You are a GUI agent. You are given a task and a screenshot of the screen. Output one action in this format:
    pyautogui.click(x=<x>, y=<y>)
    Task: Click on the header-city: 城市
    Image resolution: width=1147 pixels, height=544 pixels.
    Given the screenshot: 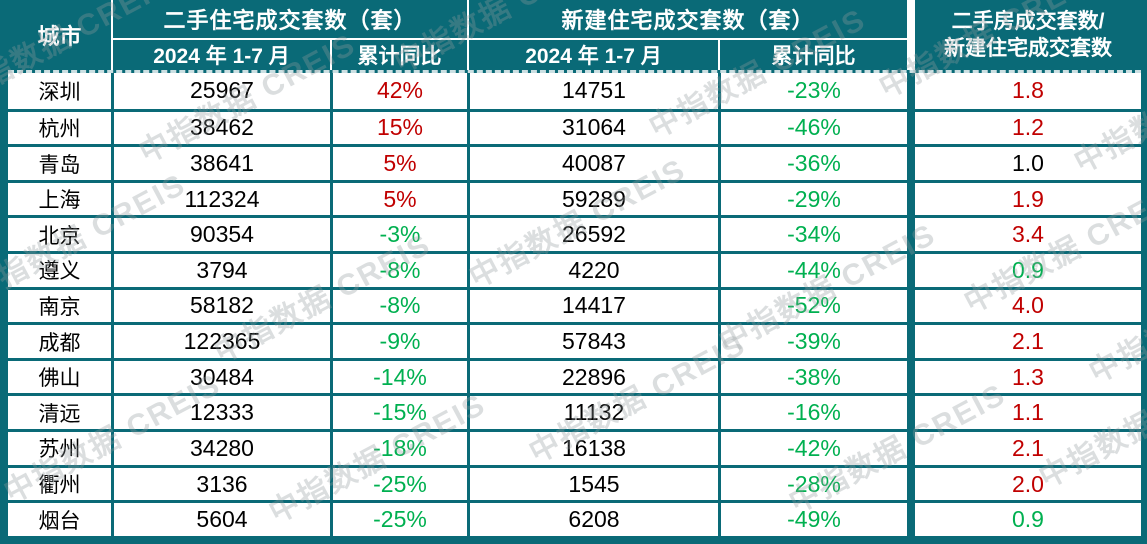 What is the action you would take?
    pyautogui.click(x=59, y=36)
    